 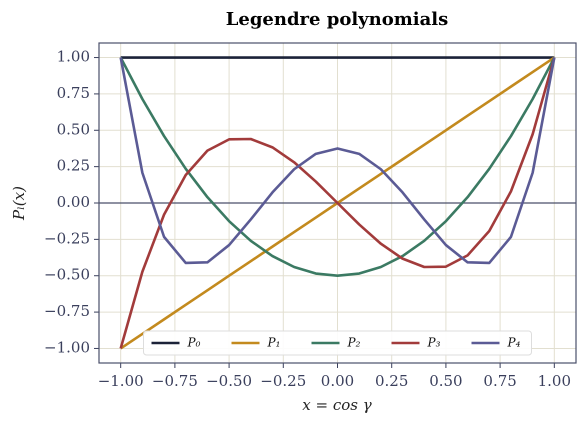 I want to click on y-tick-label: 0.00, so click(x=73, y=202).